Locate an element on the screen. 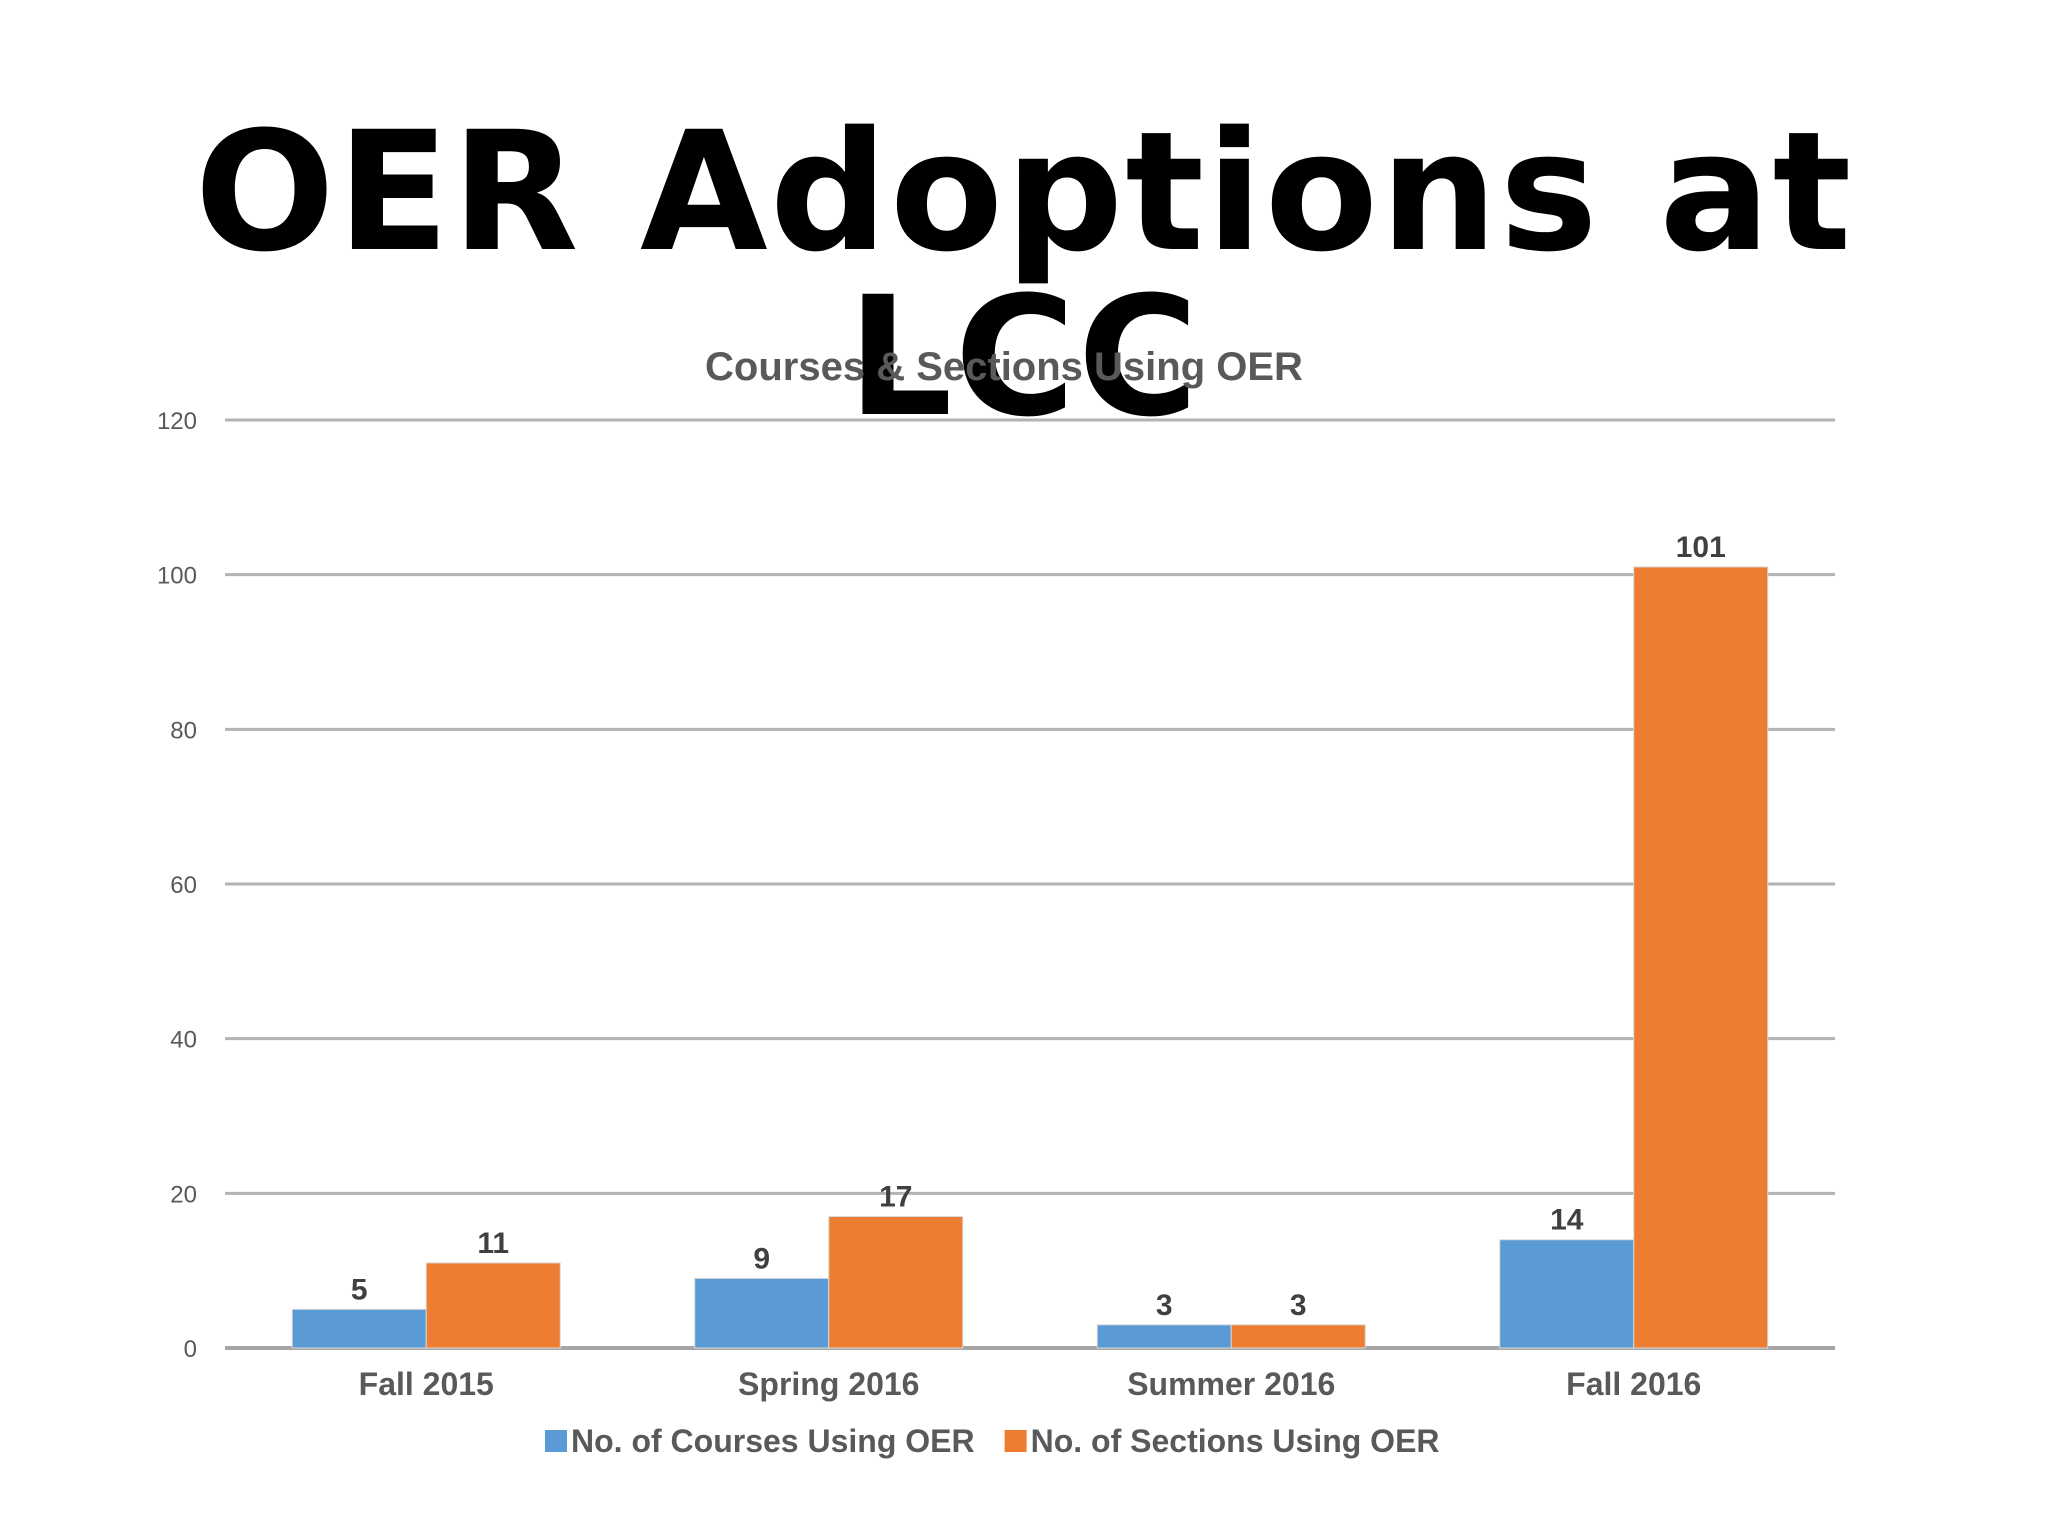  y-axis-ticks: 0 20 40 60 80 100 120 is located at coordinates (177, 885).